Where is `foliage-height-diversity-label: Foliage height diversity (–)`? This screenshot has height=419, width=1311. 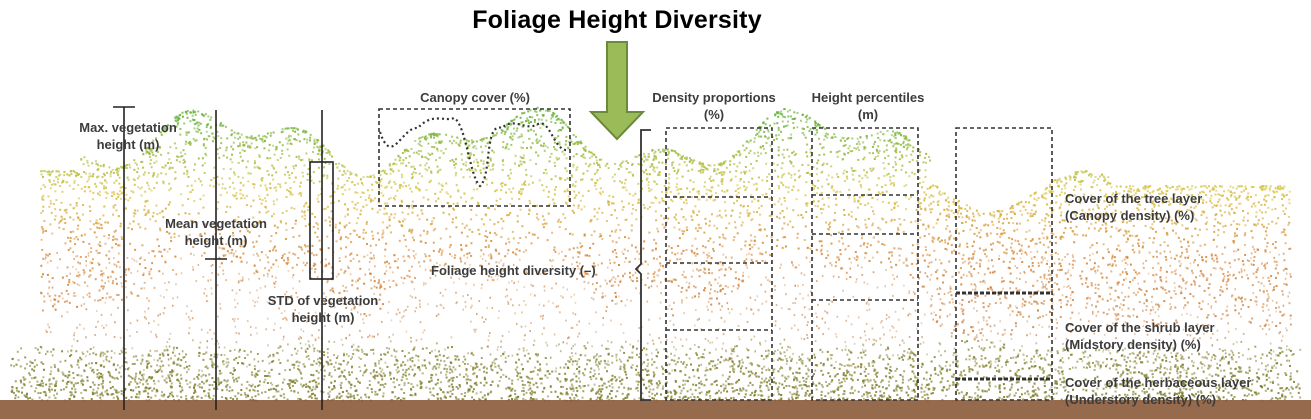 foliage-height-diversity-label: Foliage height diversity (–) is located at coordinates (513, 270).